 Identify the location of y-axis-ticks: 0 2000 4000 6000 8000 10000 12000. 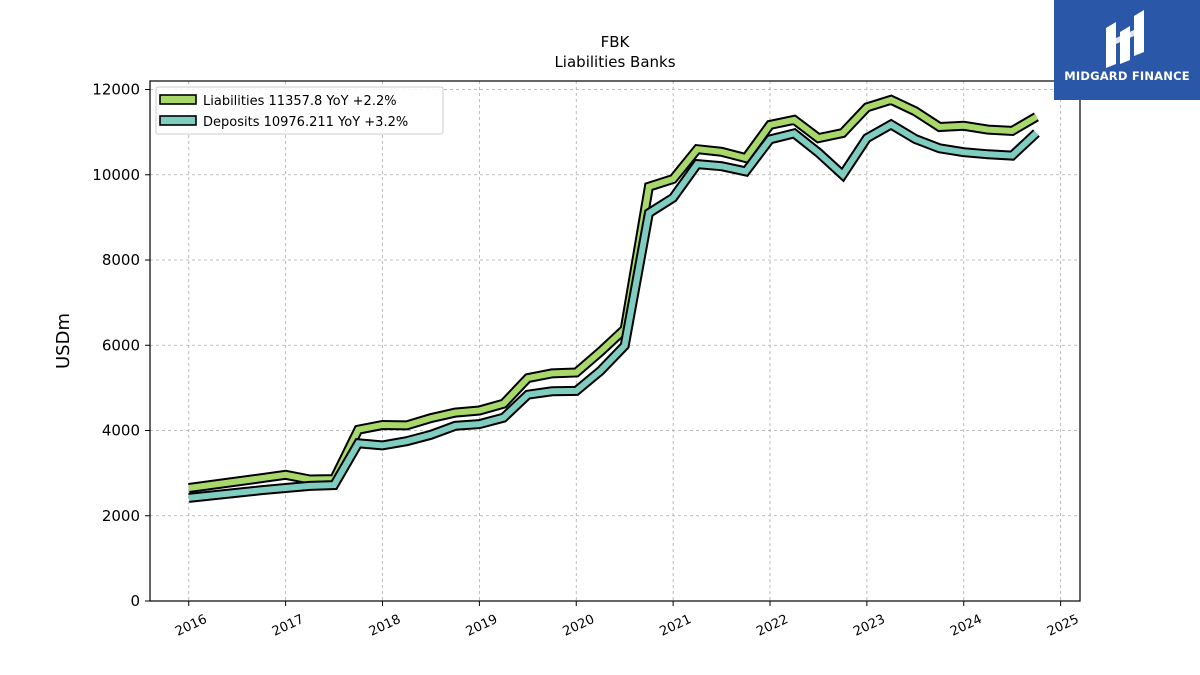
(121, 345).